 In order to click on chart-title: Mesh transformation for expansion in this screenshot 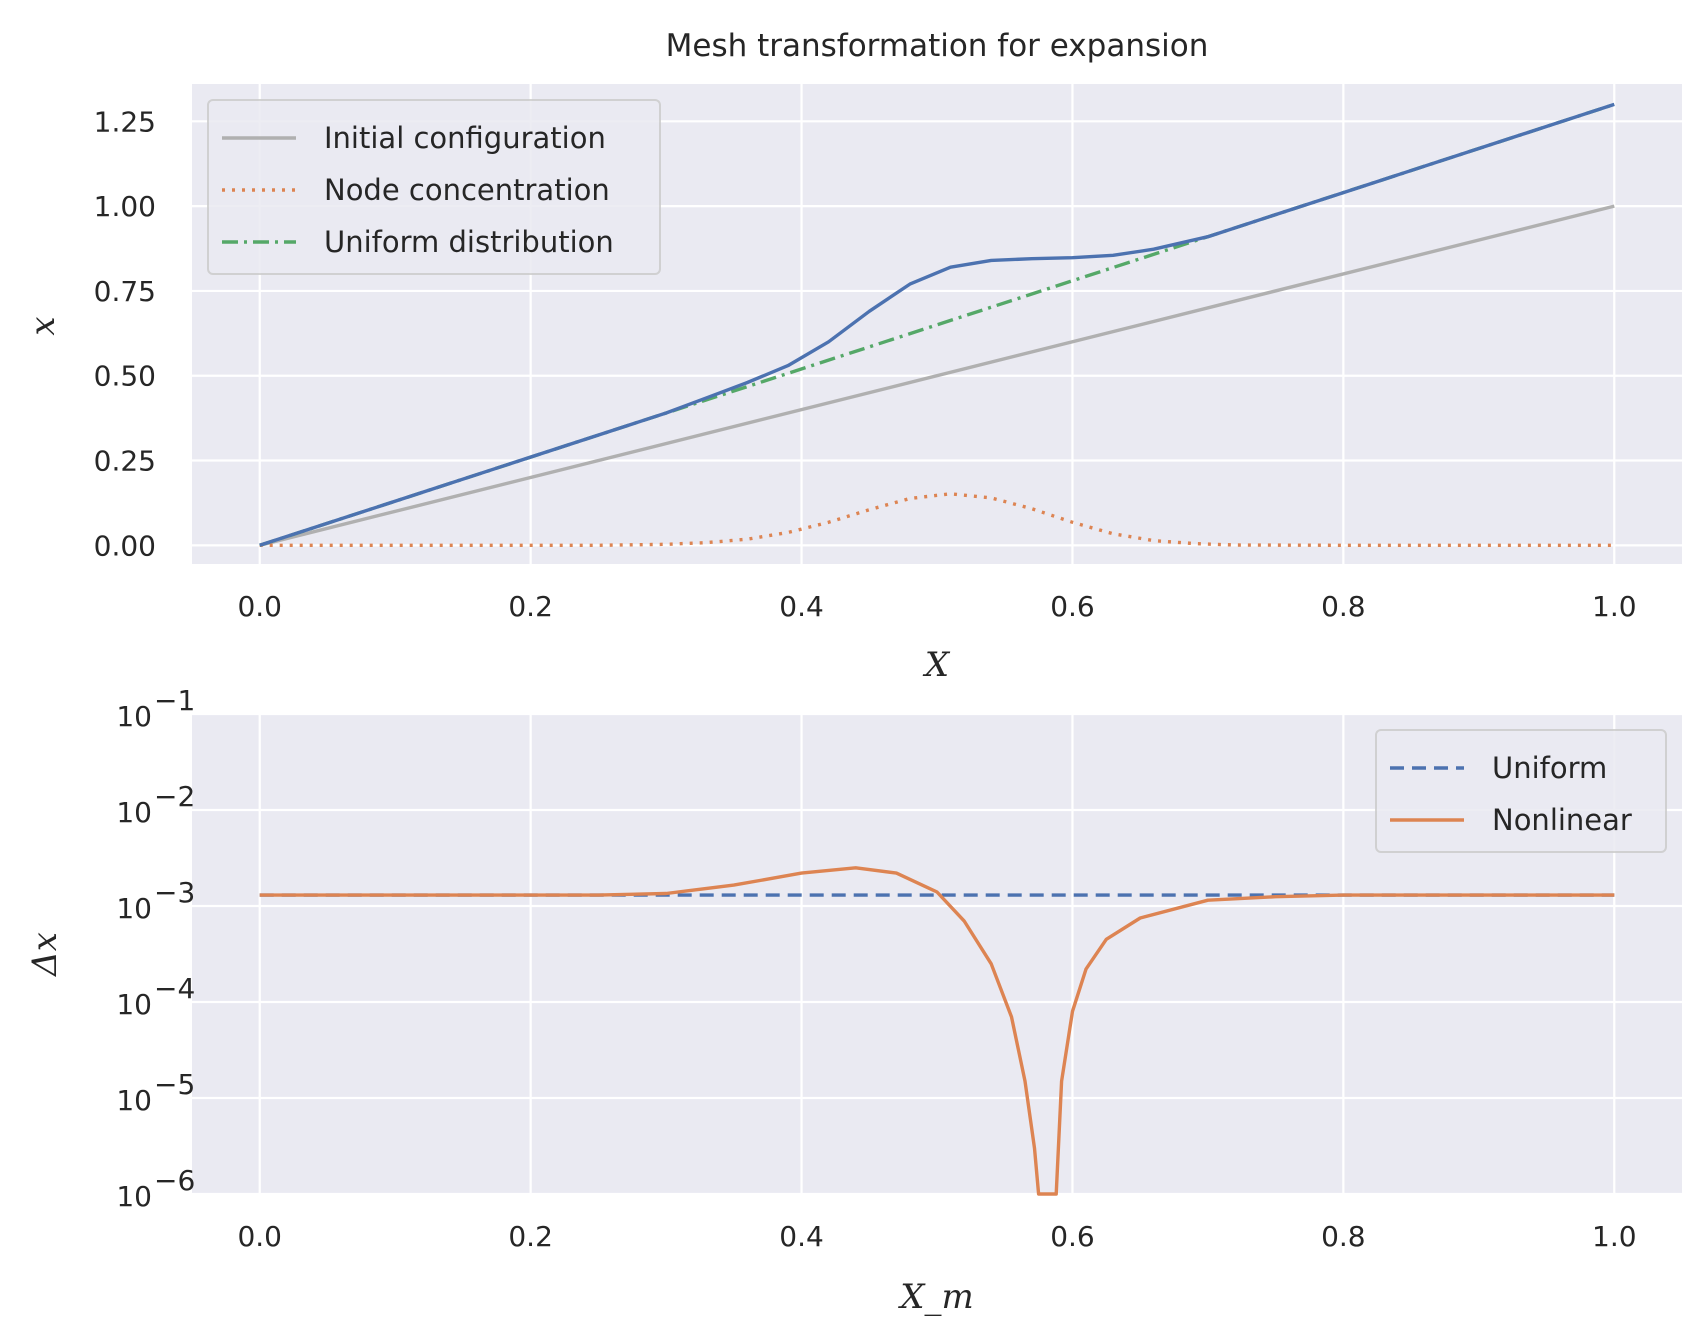, I will do `click(937, 46)`.